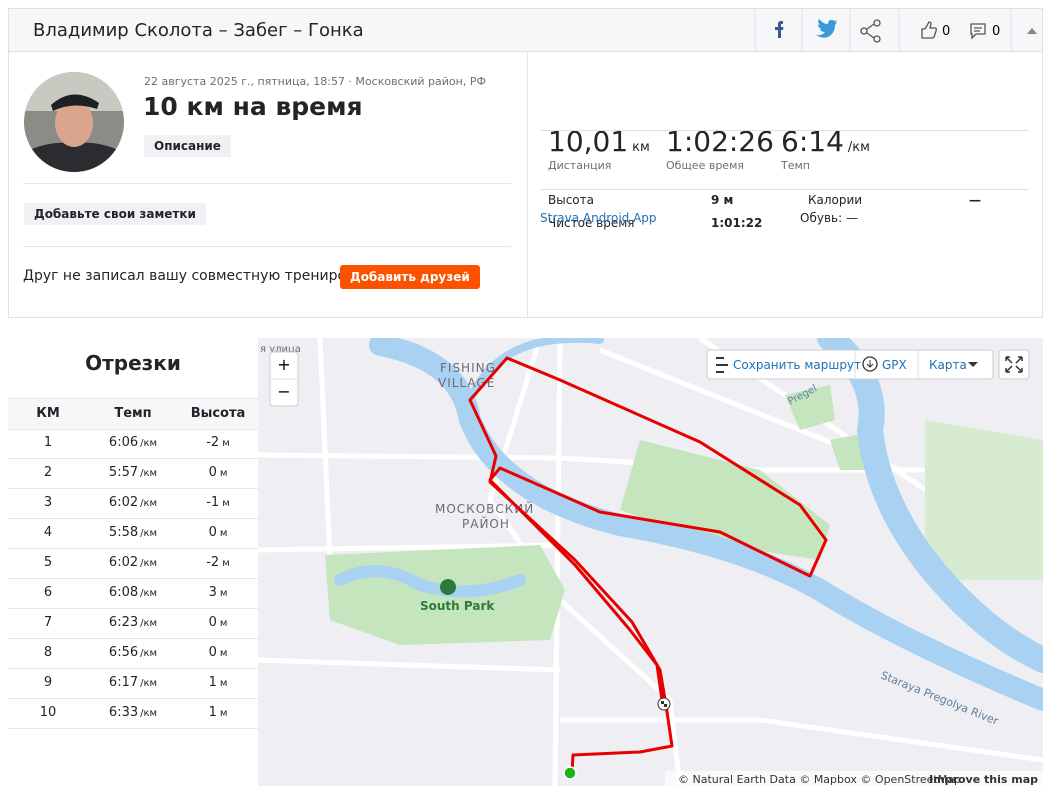 Image resolution: width=1057 pixels, height=786 pixels. I want to click on detail-value: 9 м, so click(722, 200).